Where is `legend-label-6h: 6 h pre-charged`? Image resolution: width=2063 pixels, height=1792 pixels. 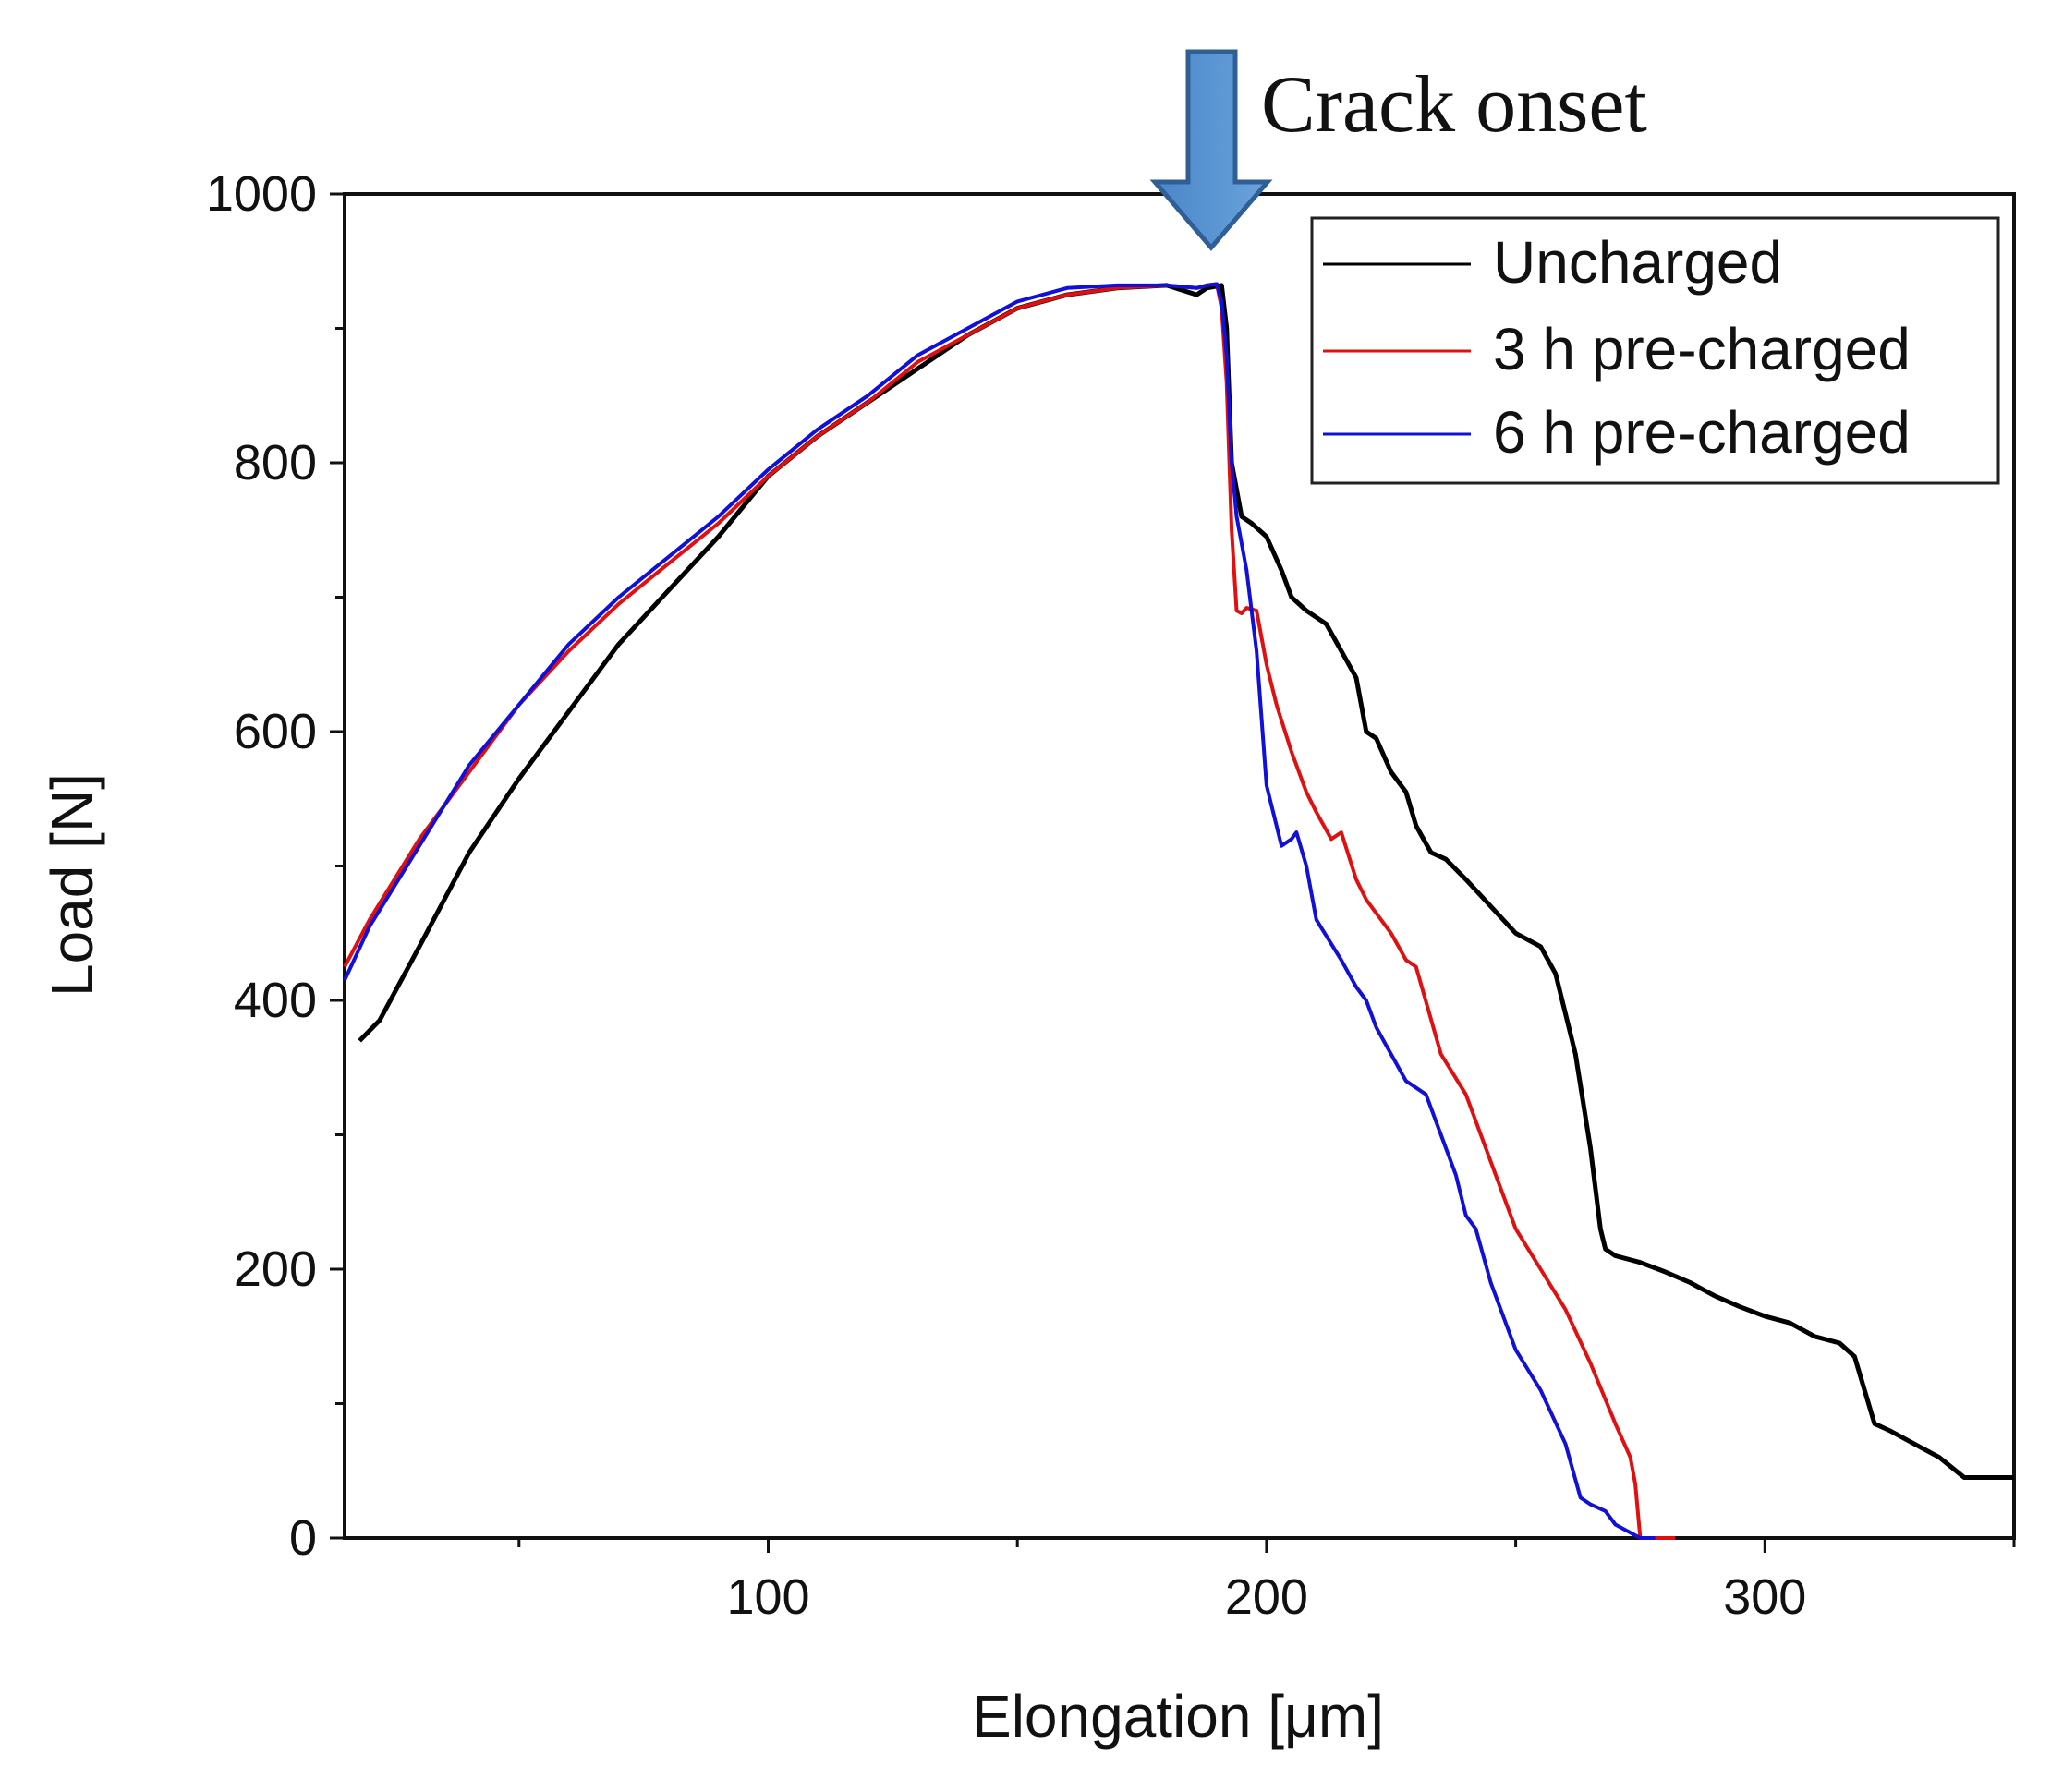
legend-label-6h: 6 h pre-charged is located at coordinates (1702, 433).